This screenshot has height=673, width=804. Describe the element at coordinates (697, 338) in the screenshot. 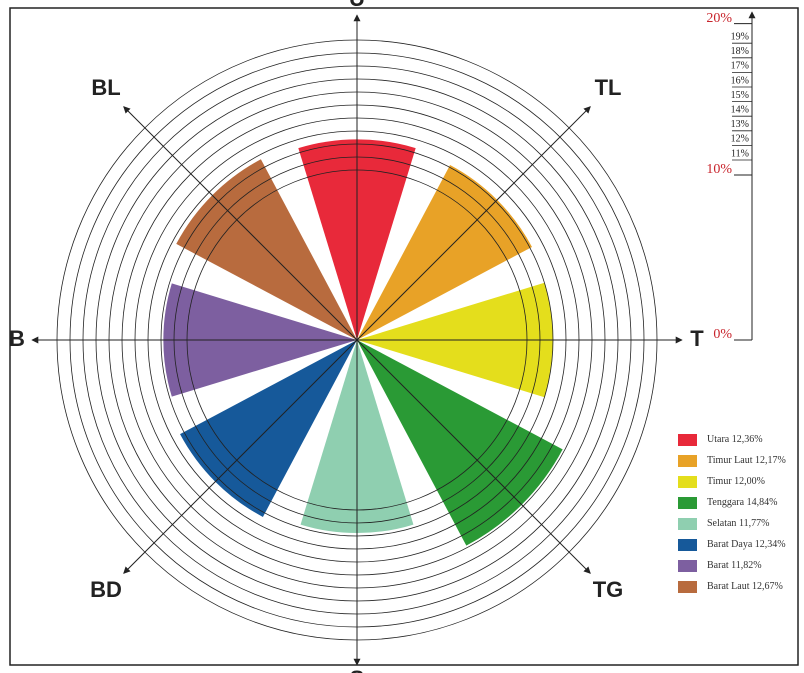

I see `direction-label: T` at that location.